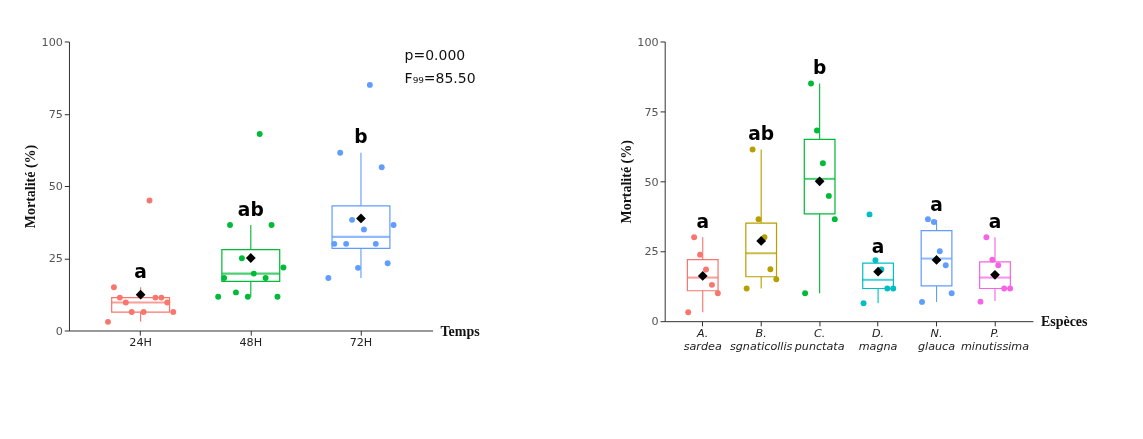 This screenshot has width=1143, height=439. What do you see at coordinates (460, 331) in the screenshot?
I see `x-axis-title: Temps` at bounding box center [460, 331].